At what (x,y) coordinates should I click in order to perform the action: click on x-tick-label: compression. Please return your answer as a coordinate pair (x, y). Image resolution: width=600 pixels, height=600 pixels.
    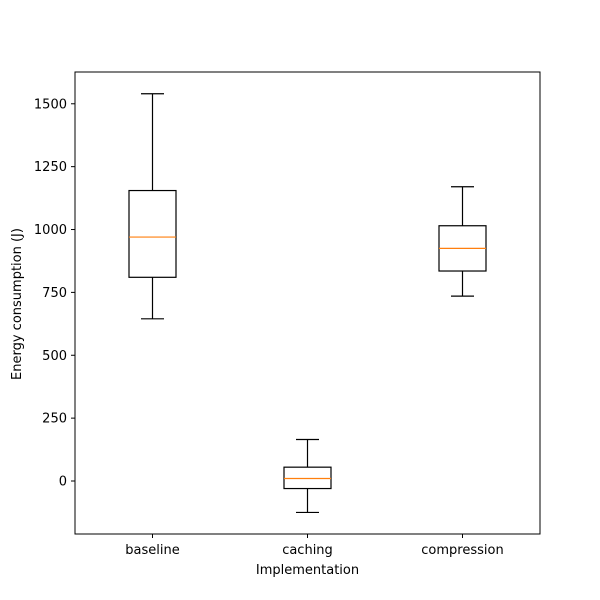
    Looking at the image, I should click on (462, 550).